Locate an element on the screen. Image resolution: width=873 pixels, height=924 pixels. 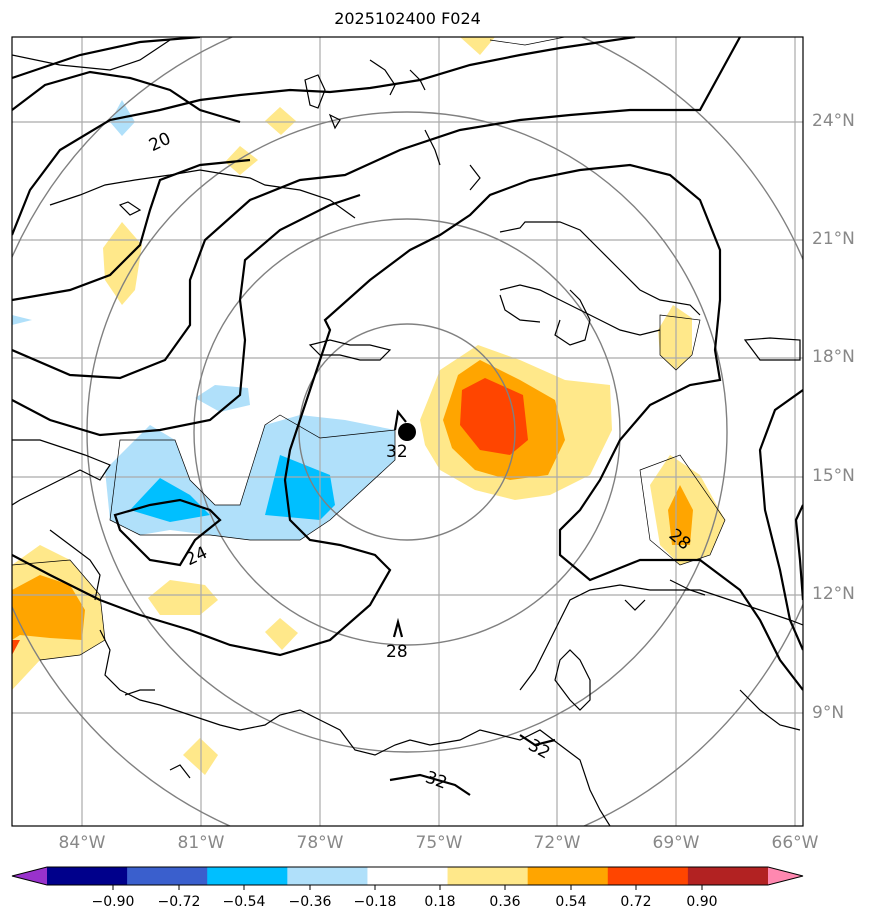
contour-label-32-center: 32 is located at coordinates (397, 452).